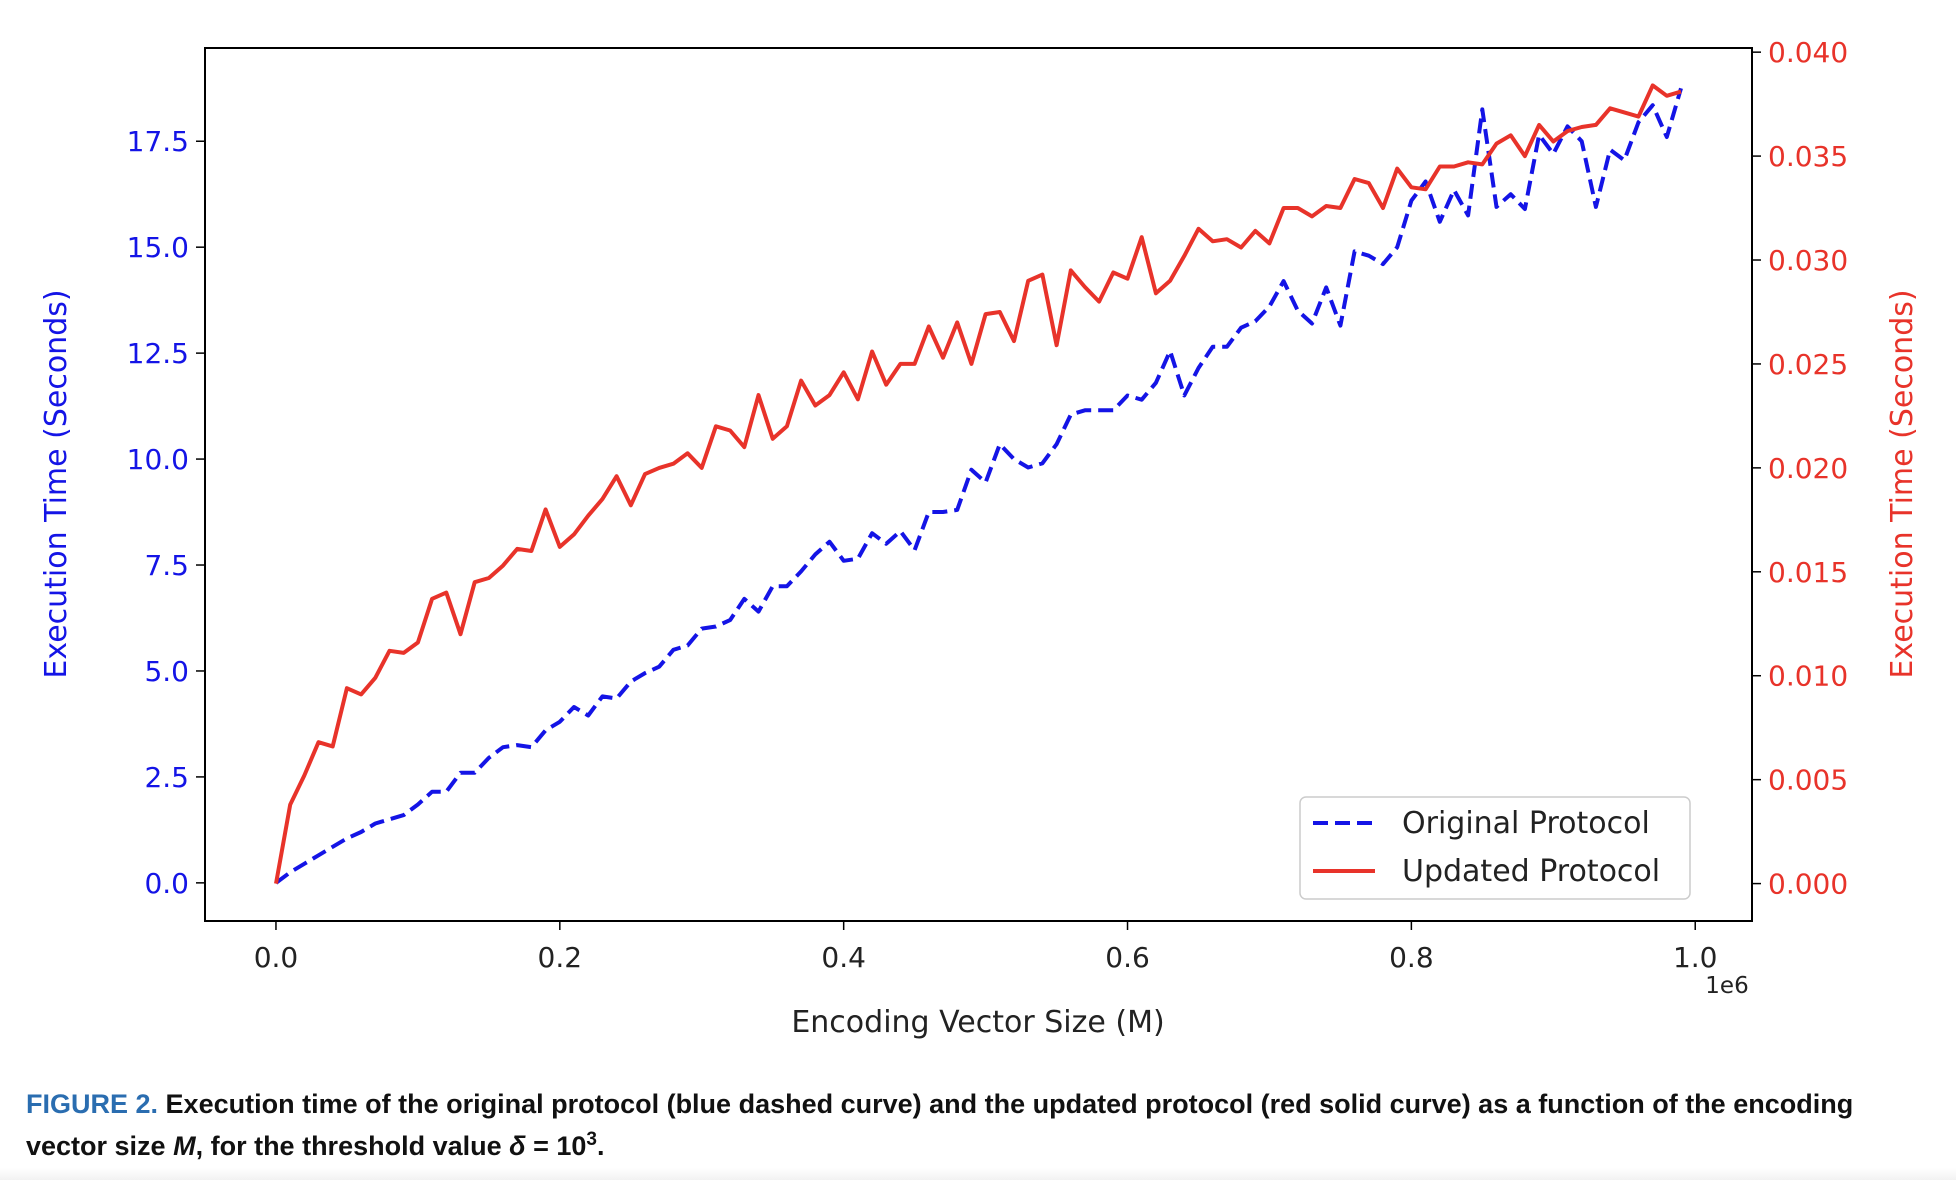  What do you see at coordinates (1808, 572) in the screenshot?
I see `right-y-tick-label: 0.015` at bounding box center [1808, 572].